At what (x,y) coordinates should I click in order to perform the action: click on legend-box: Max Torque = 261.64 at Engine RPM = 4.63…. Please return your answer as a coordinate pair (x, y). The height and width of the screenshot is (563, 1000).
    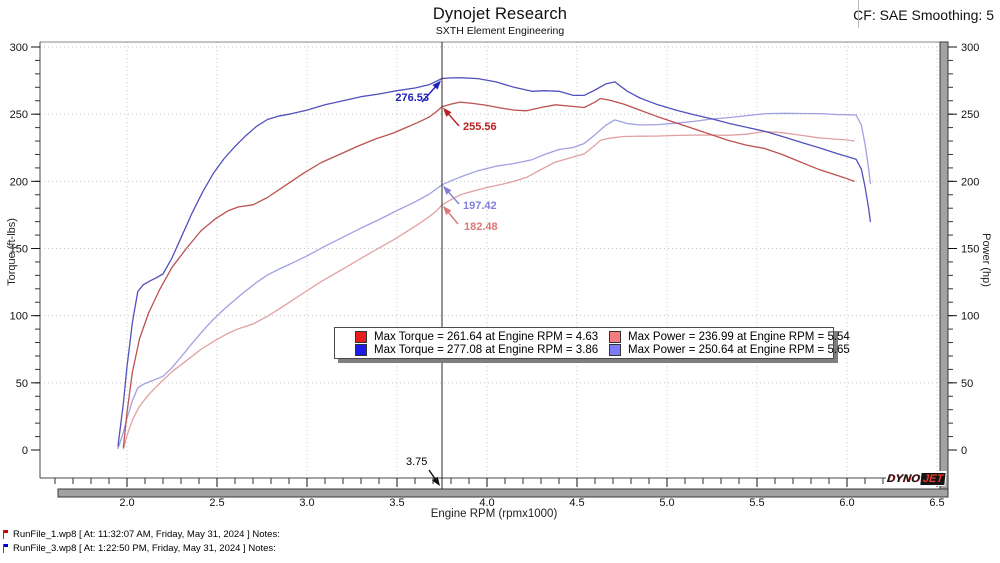
    Looking at the image, I should click on (592, 343).